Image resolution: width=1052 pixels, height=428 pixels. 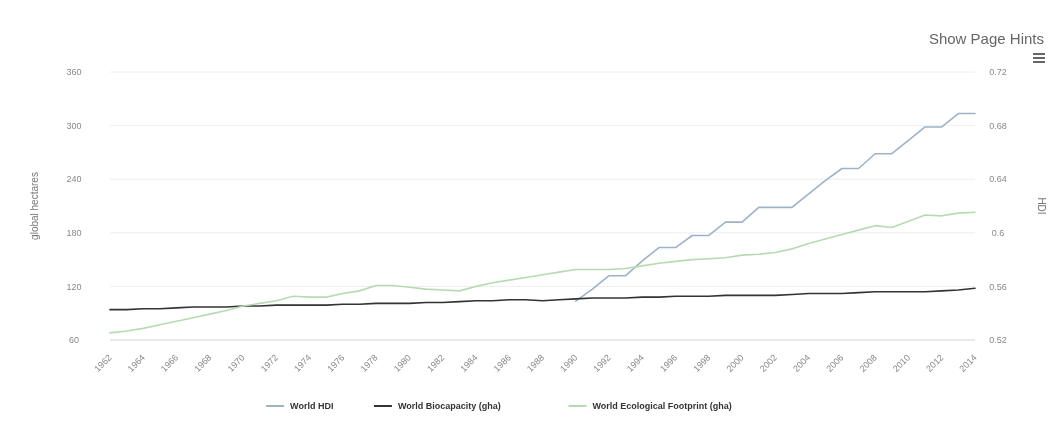 What do you see at coordinates (34, 206) in the screenshot?
I see `y-axis-title: global hectares` at bounding box center [34, 206].